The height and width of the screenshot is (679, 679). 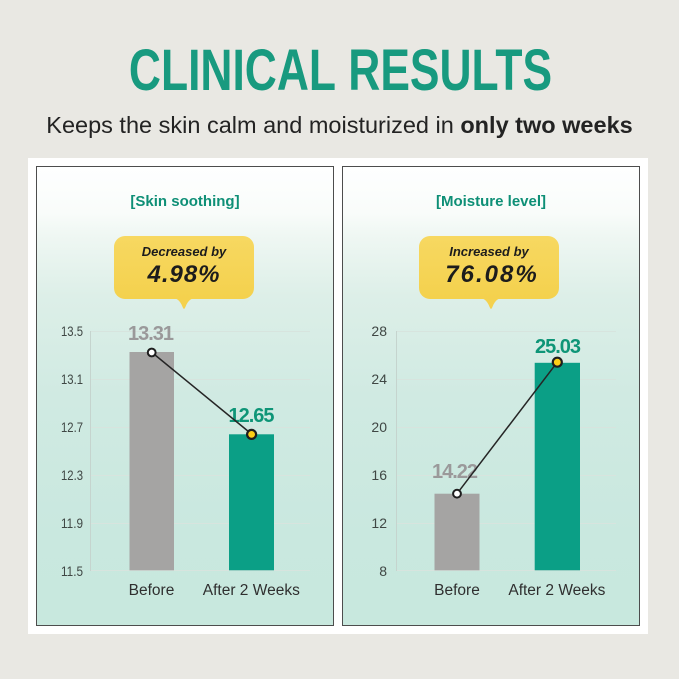 I want to click on svg-text: 12, so click(x=379, y=523).